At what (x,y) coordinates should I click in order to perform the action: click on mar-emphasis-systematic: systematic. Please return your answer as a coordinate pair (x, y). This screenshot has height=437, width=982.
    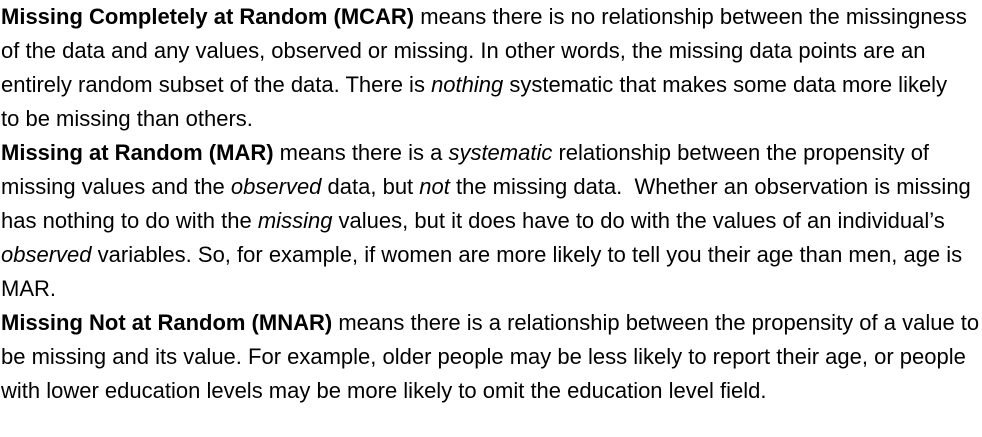
    Looking at the image, I should click on (500, 152).